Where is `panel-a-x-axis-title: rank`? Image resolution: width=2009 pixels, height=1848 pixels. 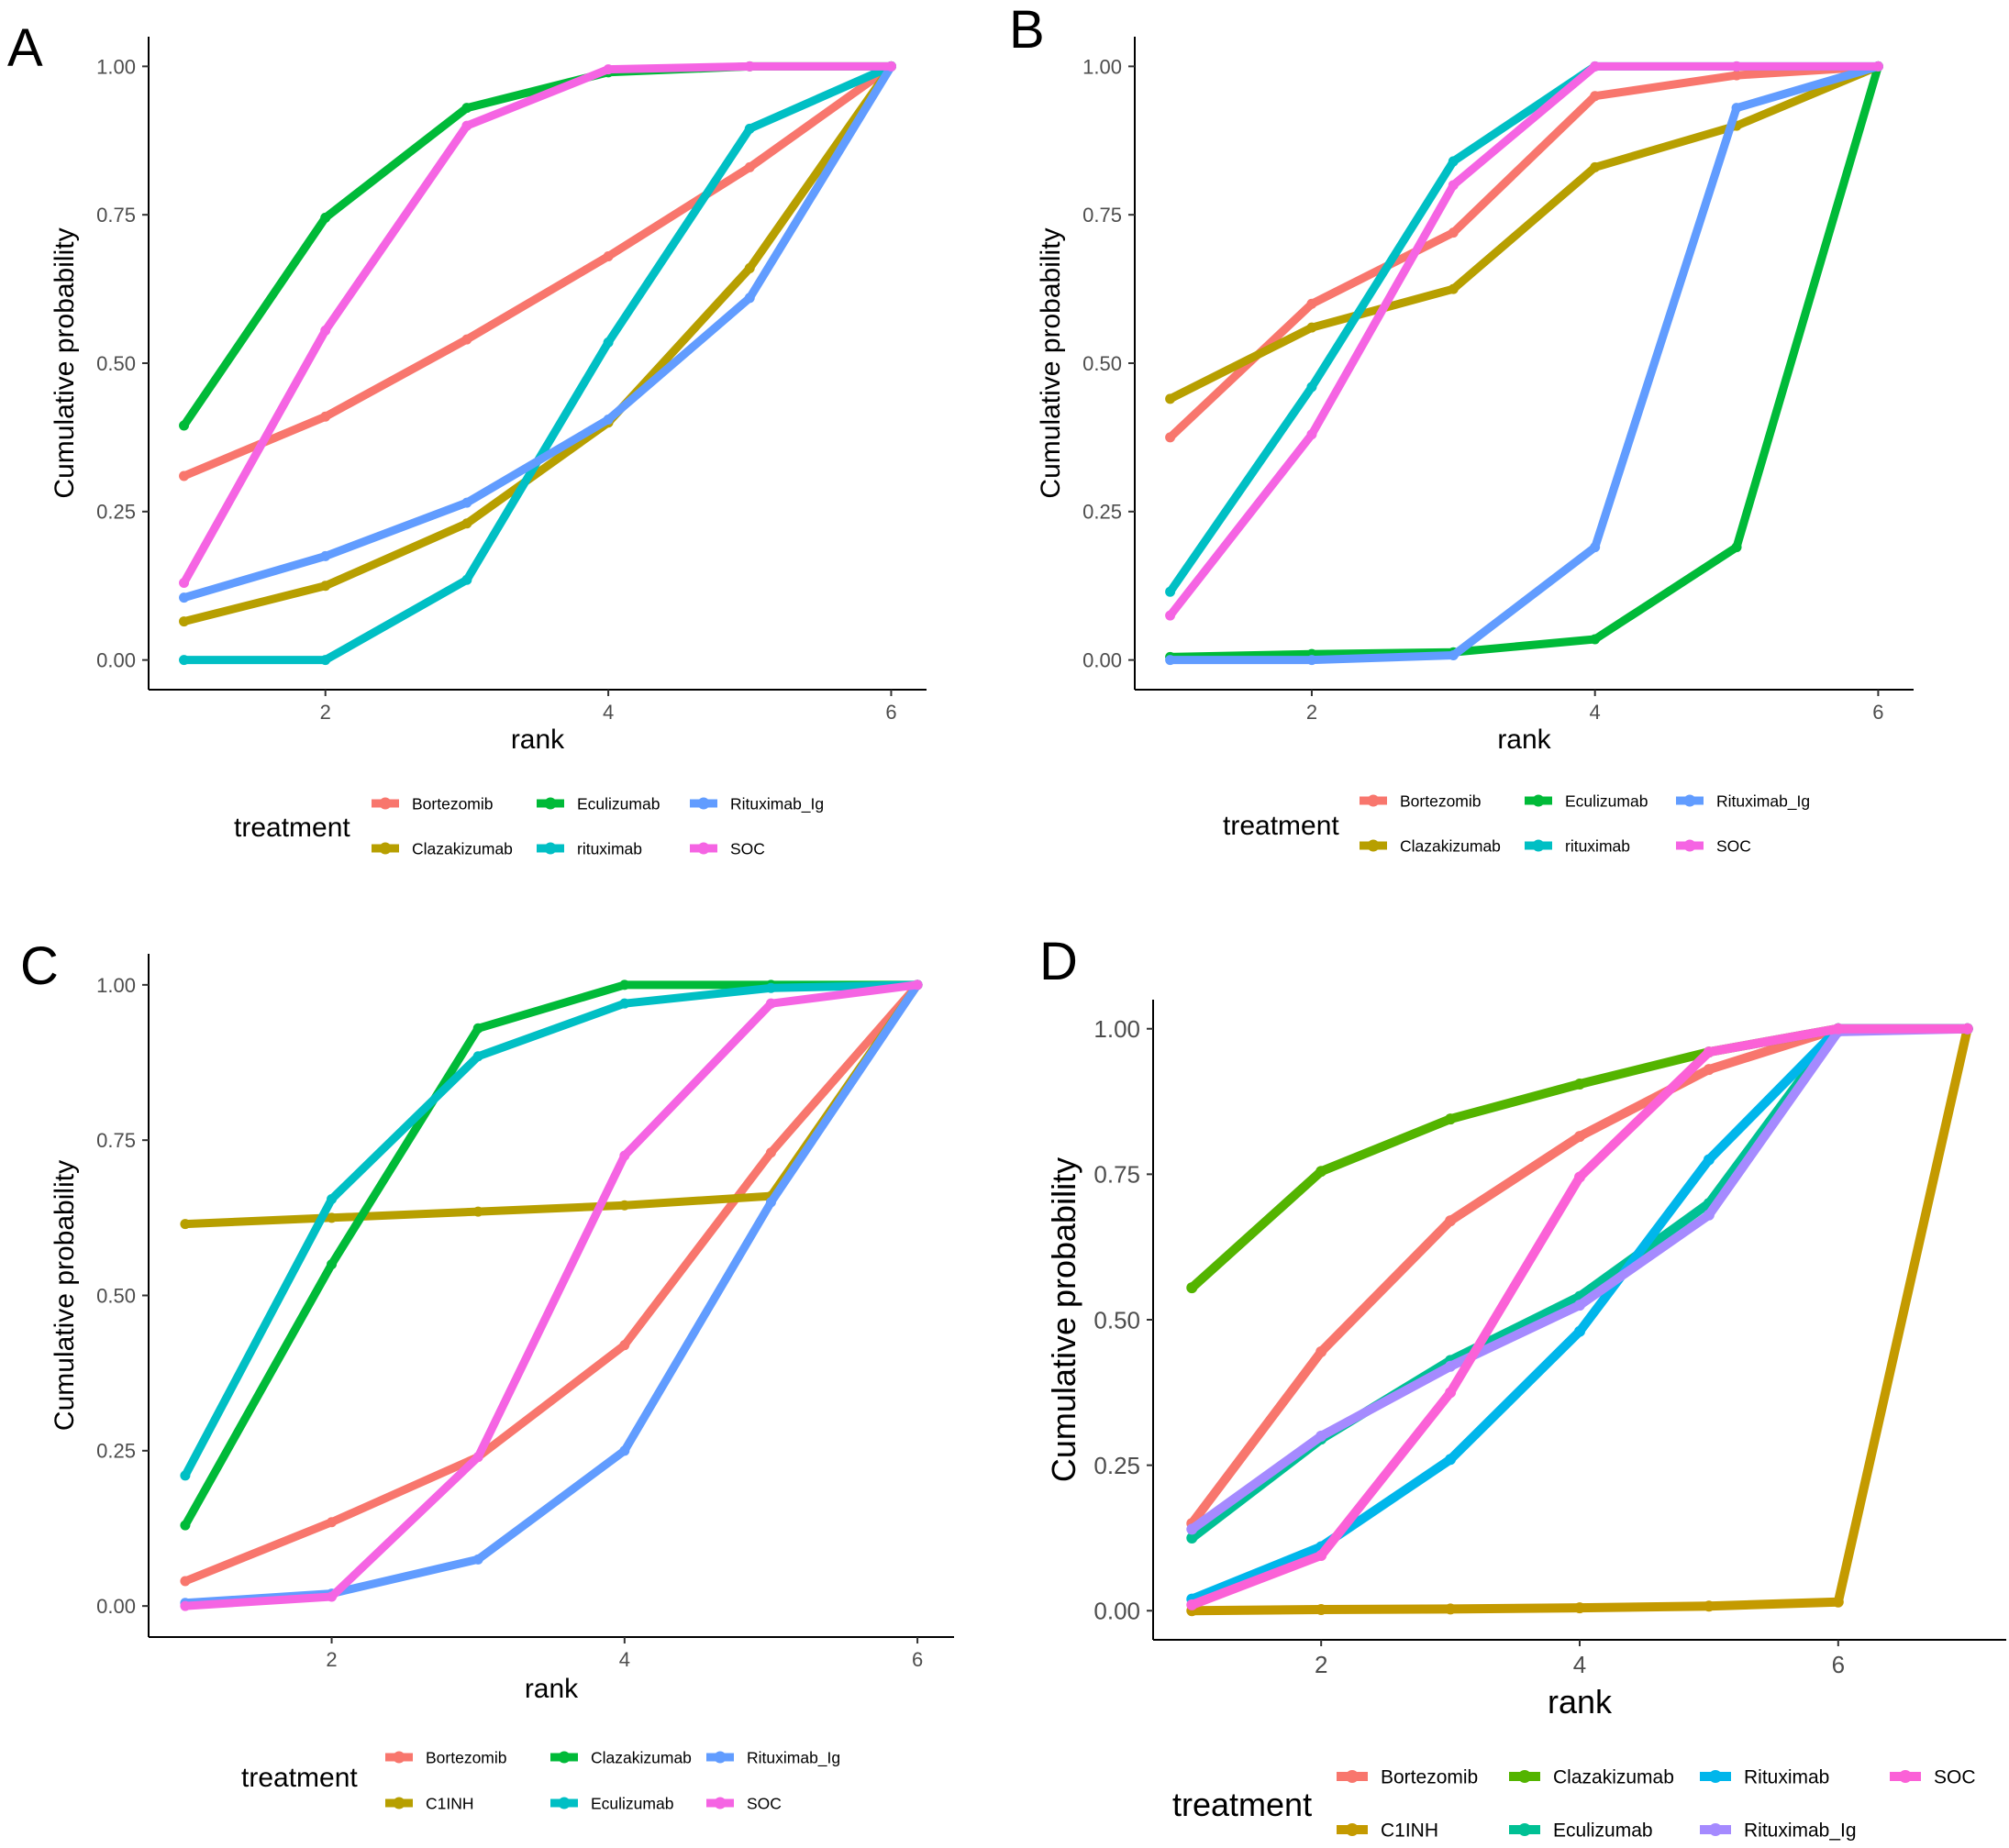
panel-a-x-axis-title: rank is located at coordinates (538, 740).